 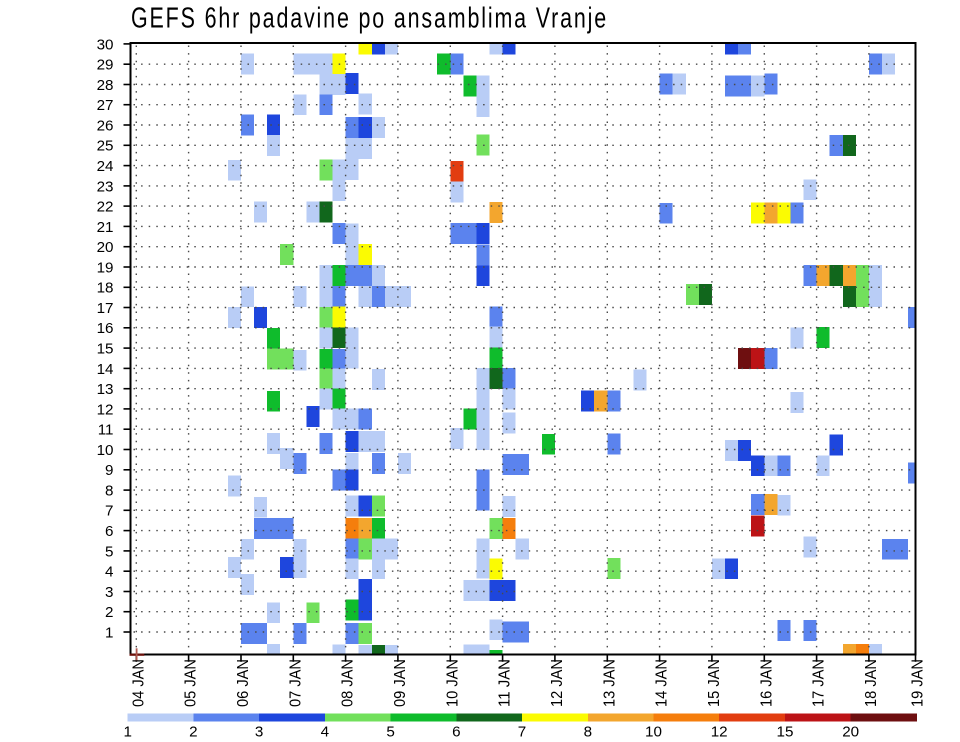 I want to click on svg-text: 18, so click(x=105, y=288).